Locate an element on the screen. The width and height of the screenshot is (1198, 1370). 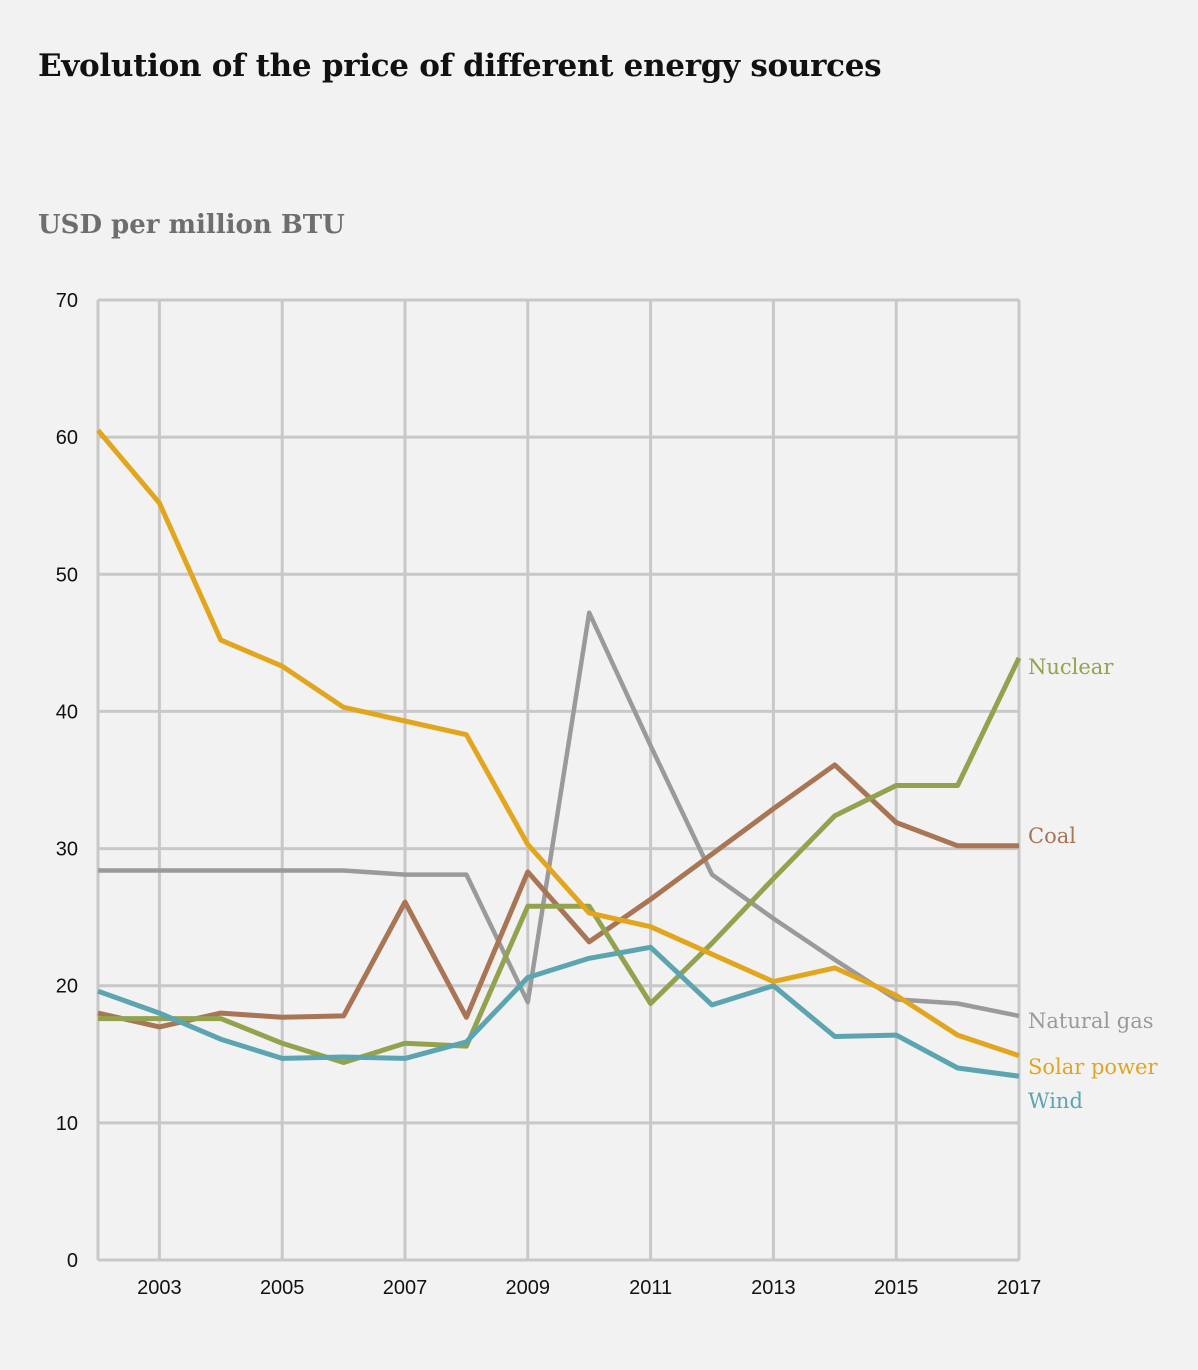
x-tick-label: 2013 is located at coordinates (773, 1288).